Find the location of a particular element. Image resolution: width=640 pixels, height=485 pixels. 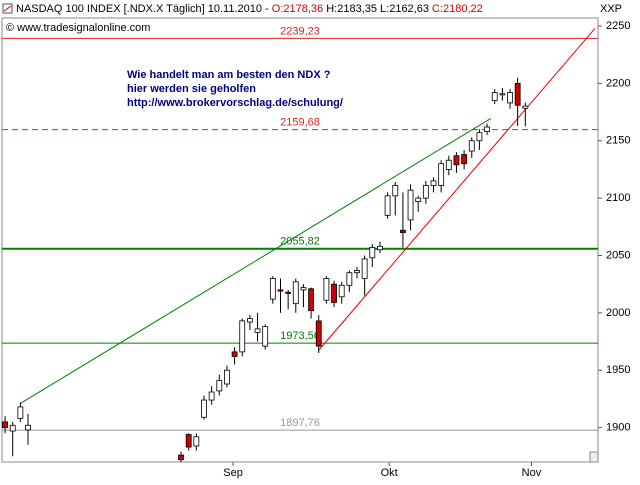

x-tick-label: Okt is located at coordinates (389, 473).